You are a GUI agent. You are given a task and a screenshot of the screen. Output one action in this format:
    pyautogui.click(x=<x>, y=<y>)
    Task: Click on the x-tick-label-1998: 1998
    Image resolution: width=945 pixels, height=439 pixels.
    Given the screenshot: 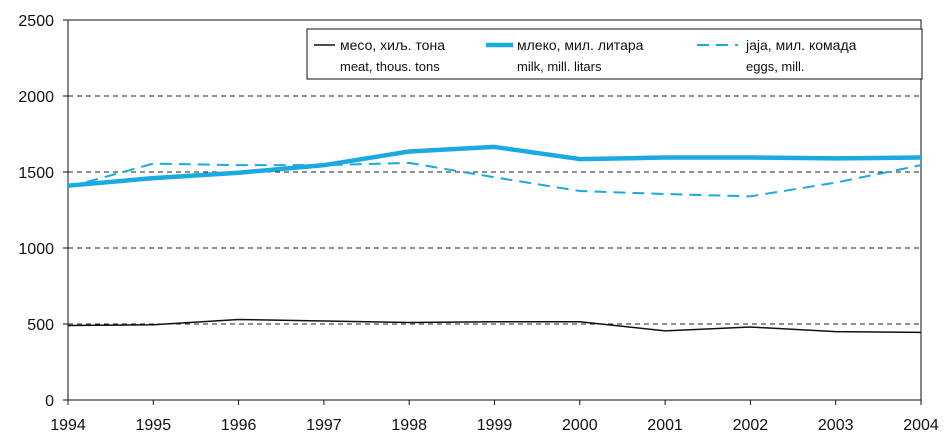 What is the action you would take?
    pyautogui.click(x=409, y=425)
    